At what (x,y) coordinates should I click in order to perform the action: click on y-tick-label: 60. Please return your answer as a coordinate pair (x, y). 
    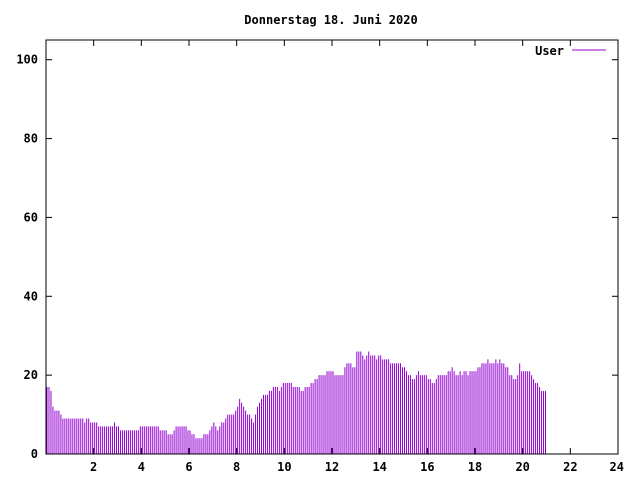
    Looking at the image, I should click on (31, 217).